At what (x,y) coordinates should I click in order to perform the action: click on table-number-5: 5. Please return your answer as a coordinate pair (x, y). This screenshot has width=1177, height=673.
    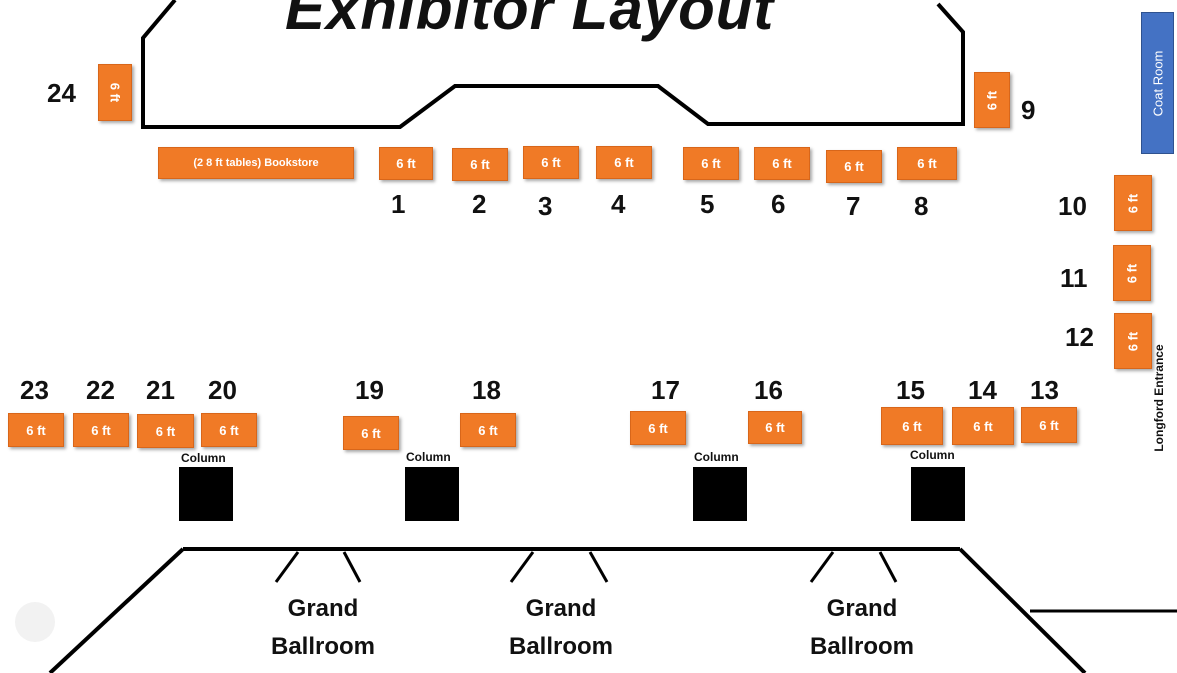
    Looking at the image, I should click on (707, 204).